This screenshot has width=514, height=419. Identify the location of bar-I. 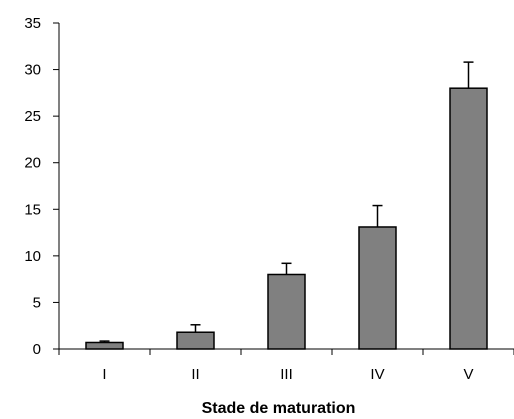
(104, 345).